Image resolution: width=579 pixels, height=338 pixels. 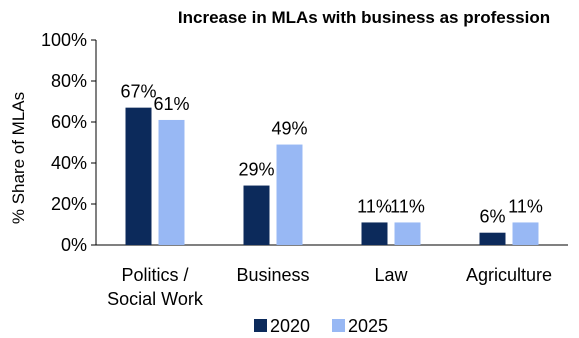 I want to click on data-label: 6%, so click(x=492, y=217).